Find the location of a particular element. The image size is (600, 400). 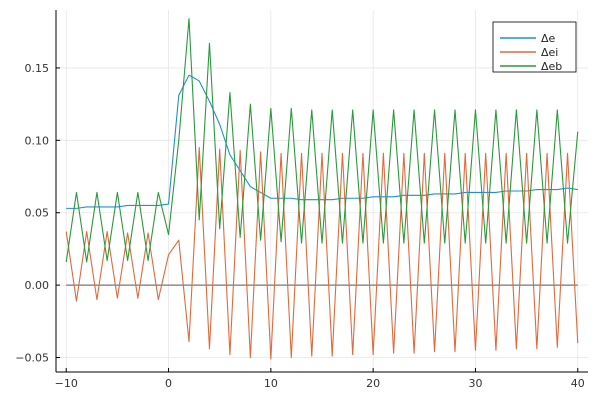

y-tick-label: 0.00 is located at coordinates (37, 285).